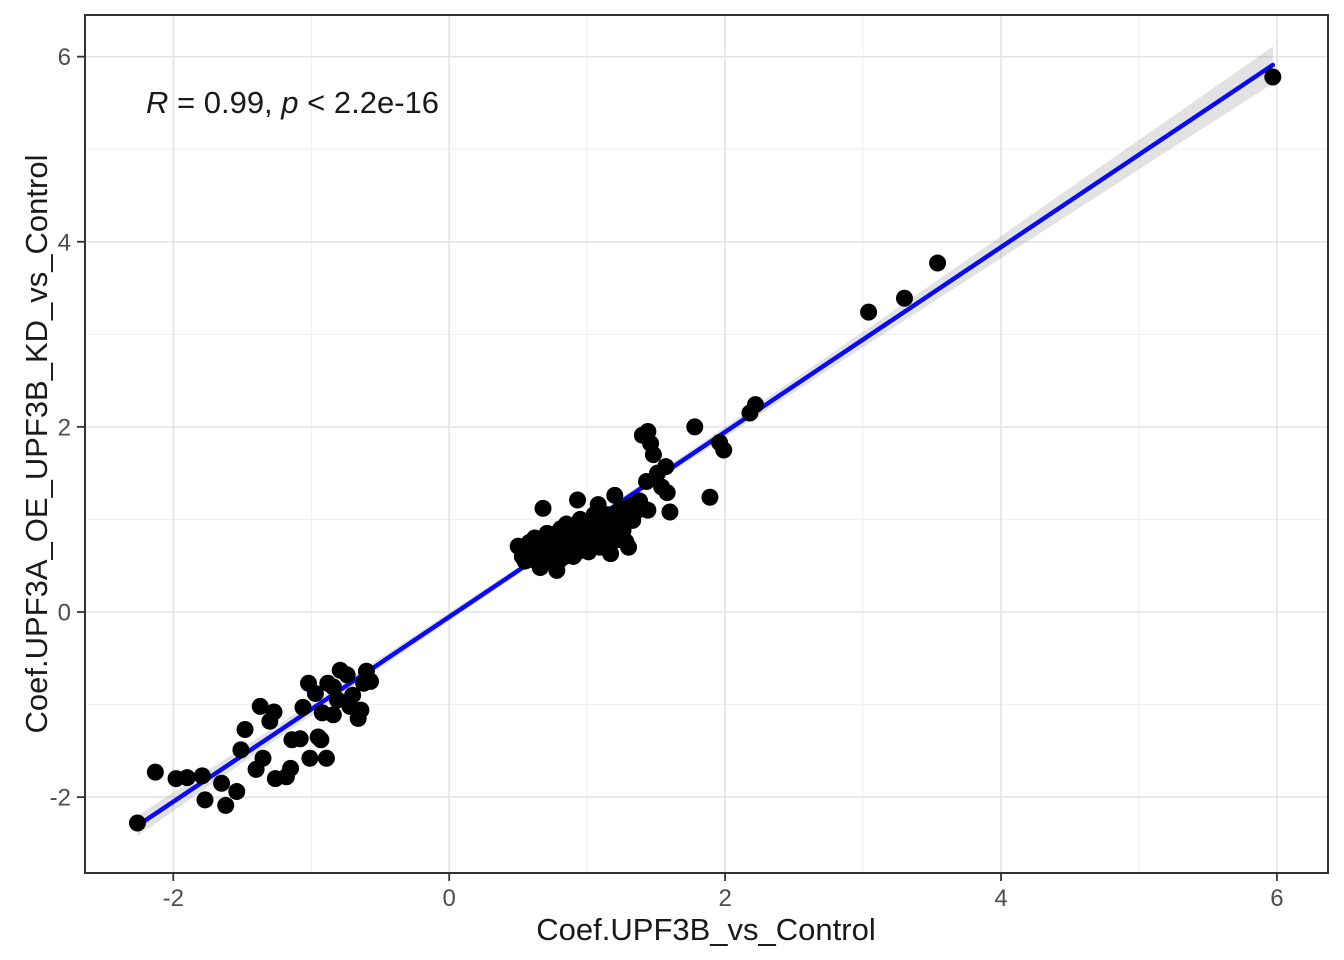 The width and height of the screenshot is (1344, 960). I want to click on y-tick-label: -2, so click(60, 798).